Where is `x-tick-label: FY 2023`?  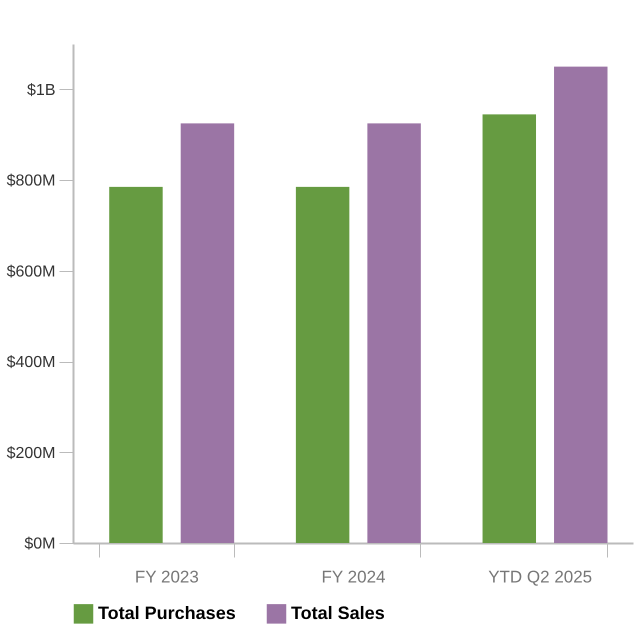 x-tick-label: FY 2023 is located at coordinates (166, 577).